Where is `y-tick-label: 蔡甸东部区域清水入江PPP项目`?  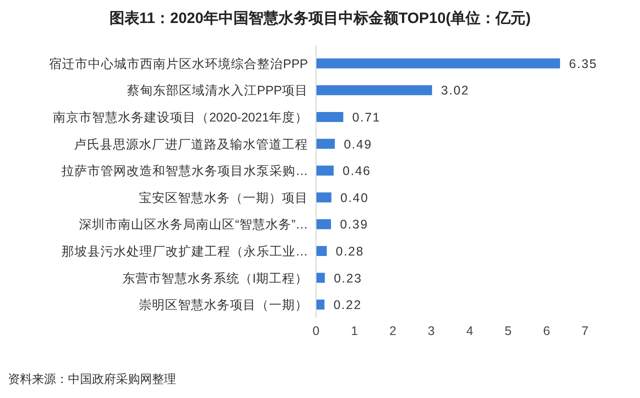
y-tick-label: 蔡甸东部区域清水入江PPP项目 is located at coordinates (217, 91).